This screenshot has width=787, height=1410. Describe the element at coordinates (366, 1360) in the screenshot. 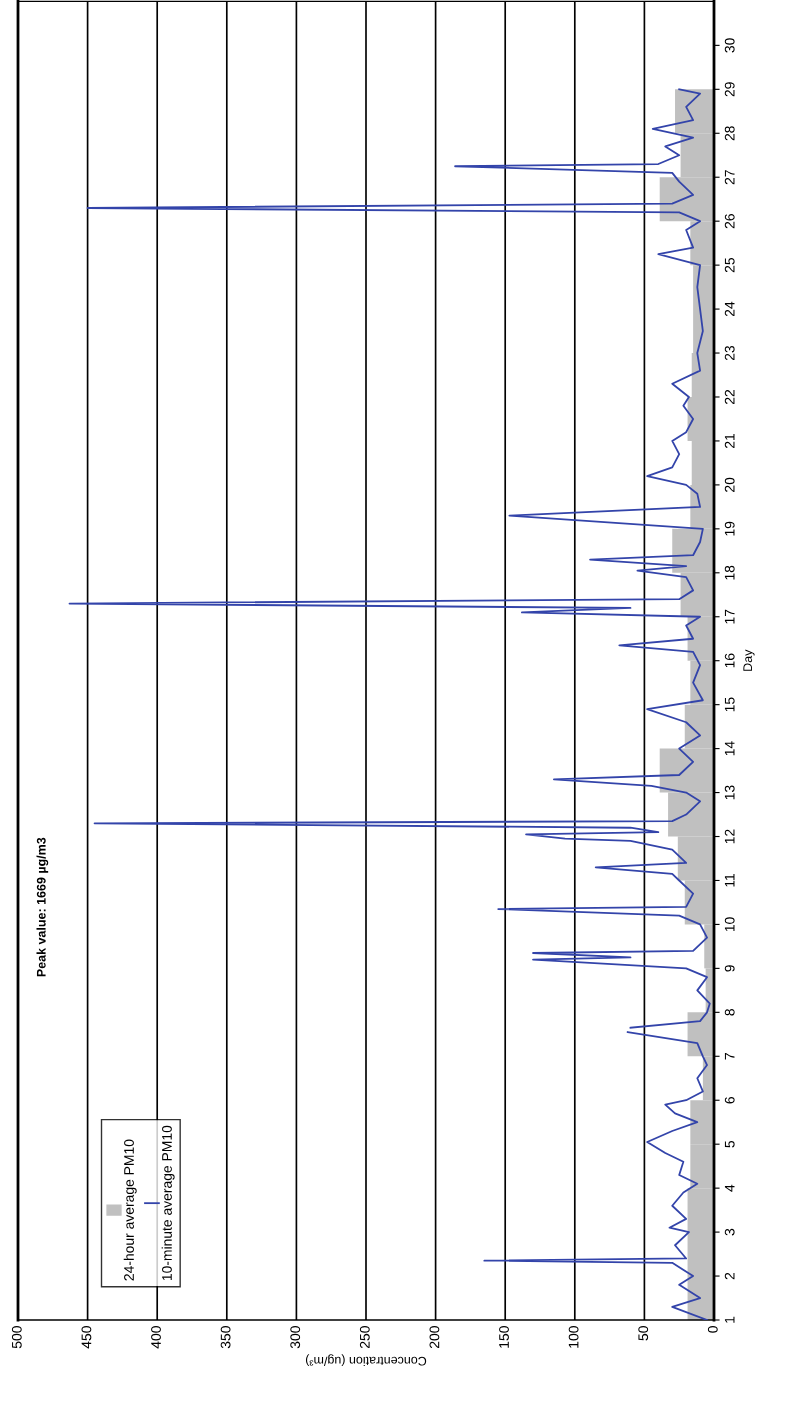

I see `x-axis-title: Concentration (ug/m³)` at that location.